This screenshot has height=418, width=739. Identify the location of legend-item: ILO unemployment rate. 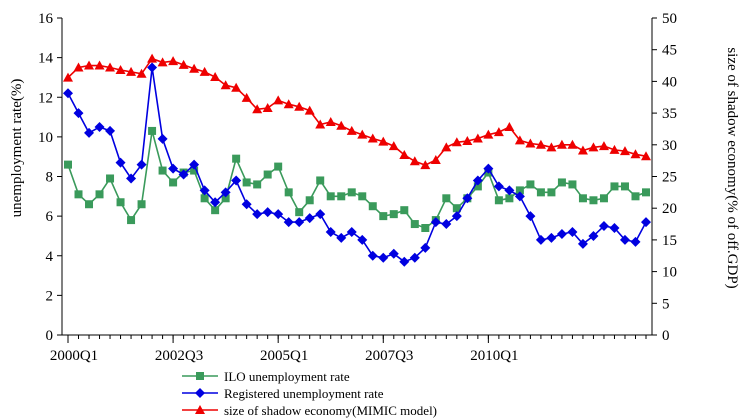
(266, 376).